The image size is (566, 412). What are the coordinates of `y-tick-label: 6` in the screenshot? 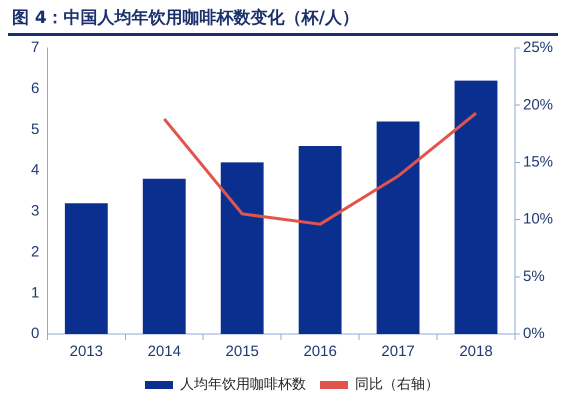 It's located at (35, 88).